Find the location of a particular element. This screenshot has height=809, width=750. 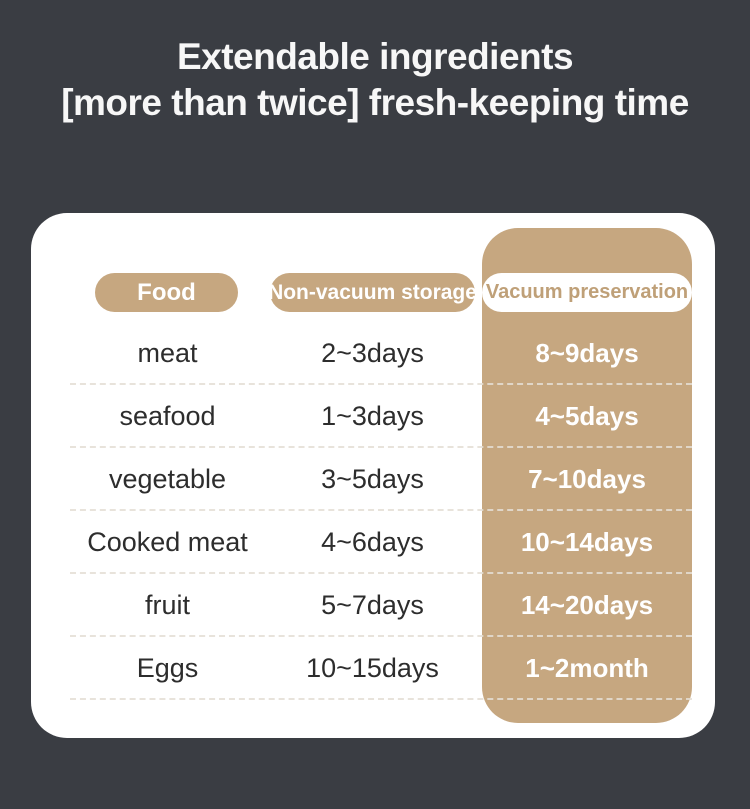

table-row: fruit 5~7days 14~20days is located at coordinates (373, 605).